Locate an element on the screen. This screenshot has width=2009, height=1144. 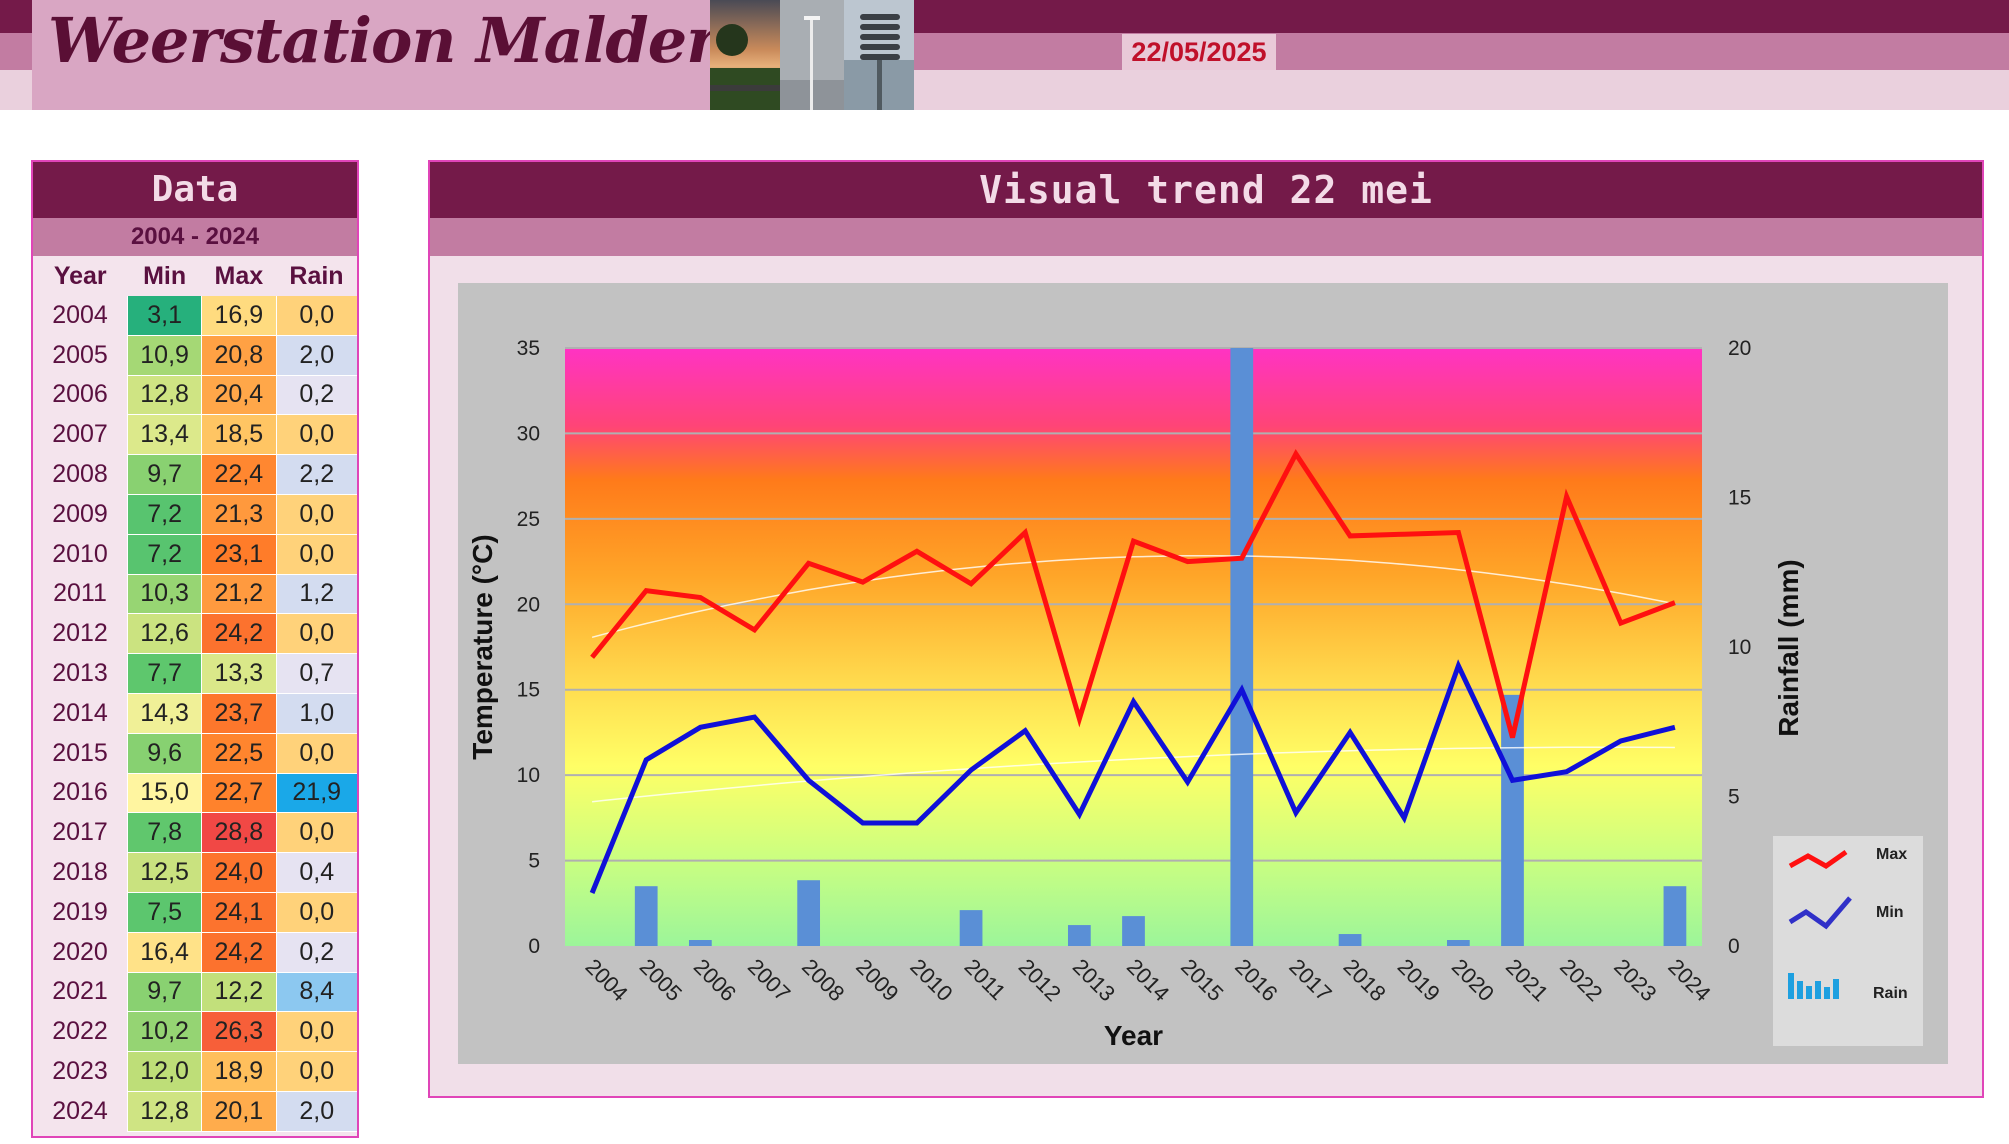
legend-rain-label: Rain is located at coordinates (1890, 993).